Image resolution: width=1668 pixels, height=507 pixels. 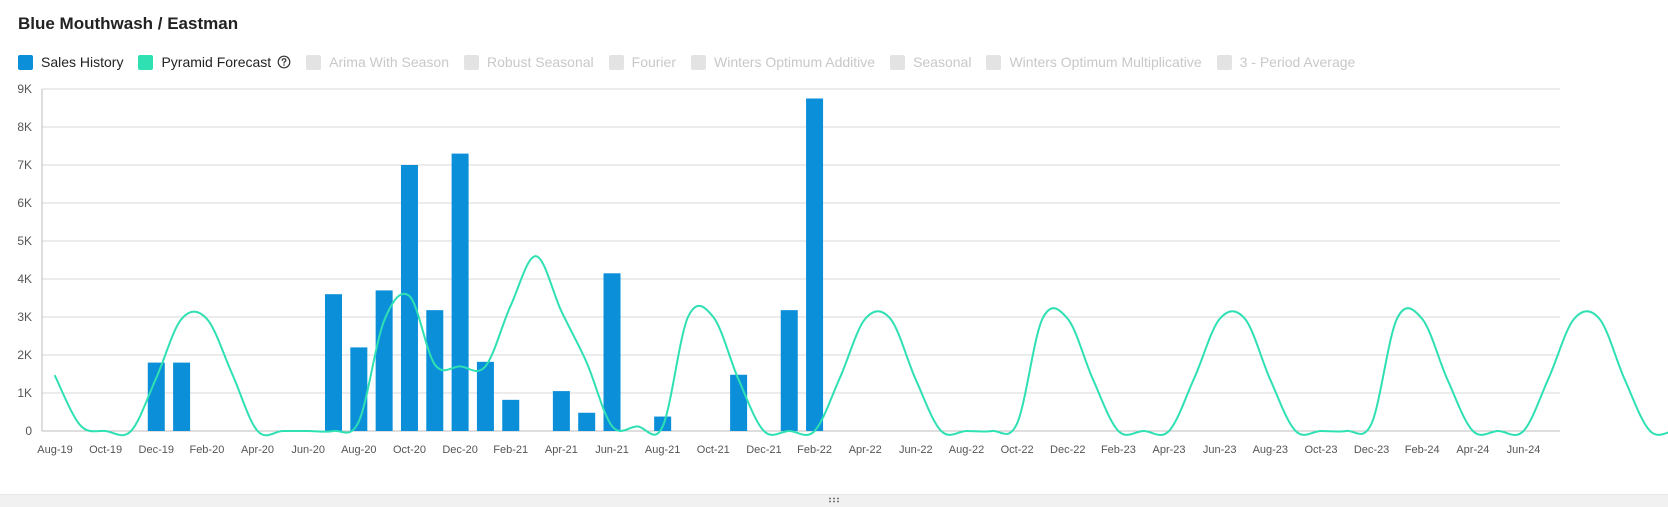 I want to click on y-tick-label: 9K, so click(x=24, y=89).